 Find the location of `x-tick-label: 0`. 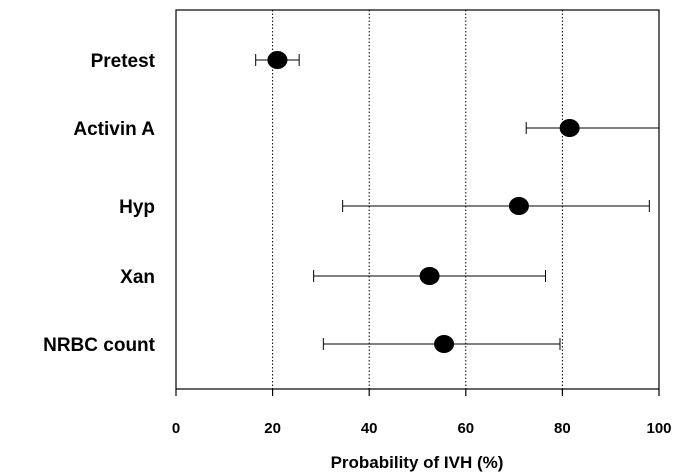

x-tick-label: 0 is located at coordinates (176, 428).